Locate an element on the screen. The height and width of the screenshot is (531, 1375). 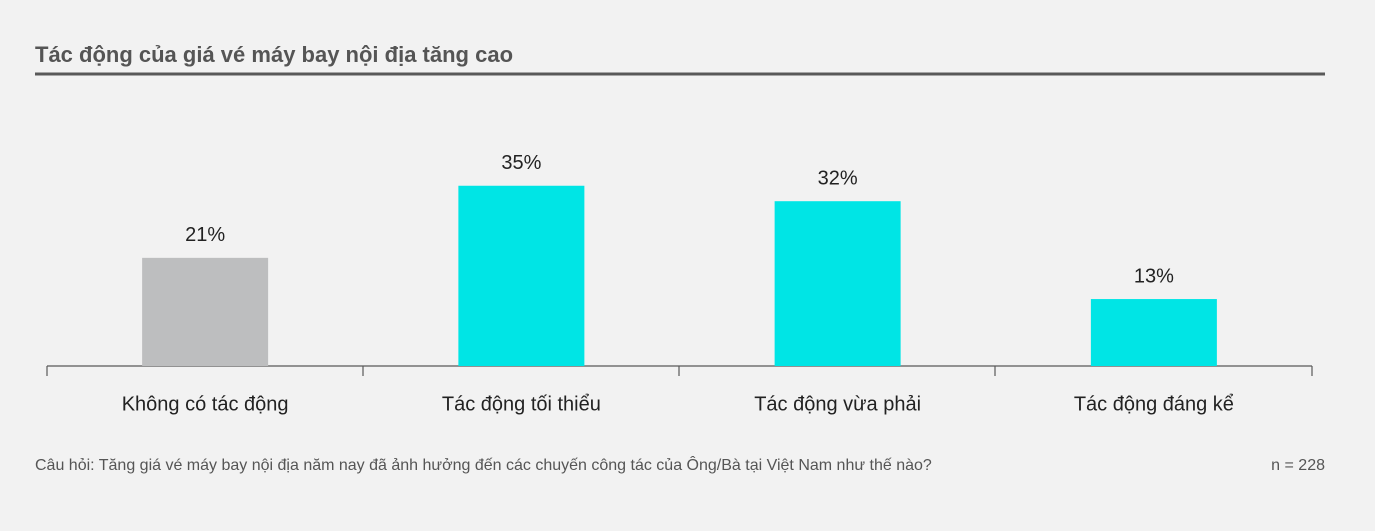
x-tick-label: Tác động tối thiểu is located at coordinates (521, 404).